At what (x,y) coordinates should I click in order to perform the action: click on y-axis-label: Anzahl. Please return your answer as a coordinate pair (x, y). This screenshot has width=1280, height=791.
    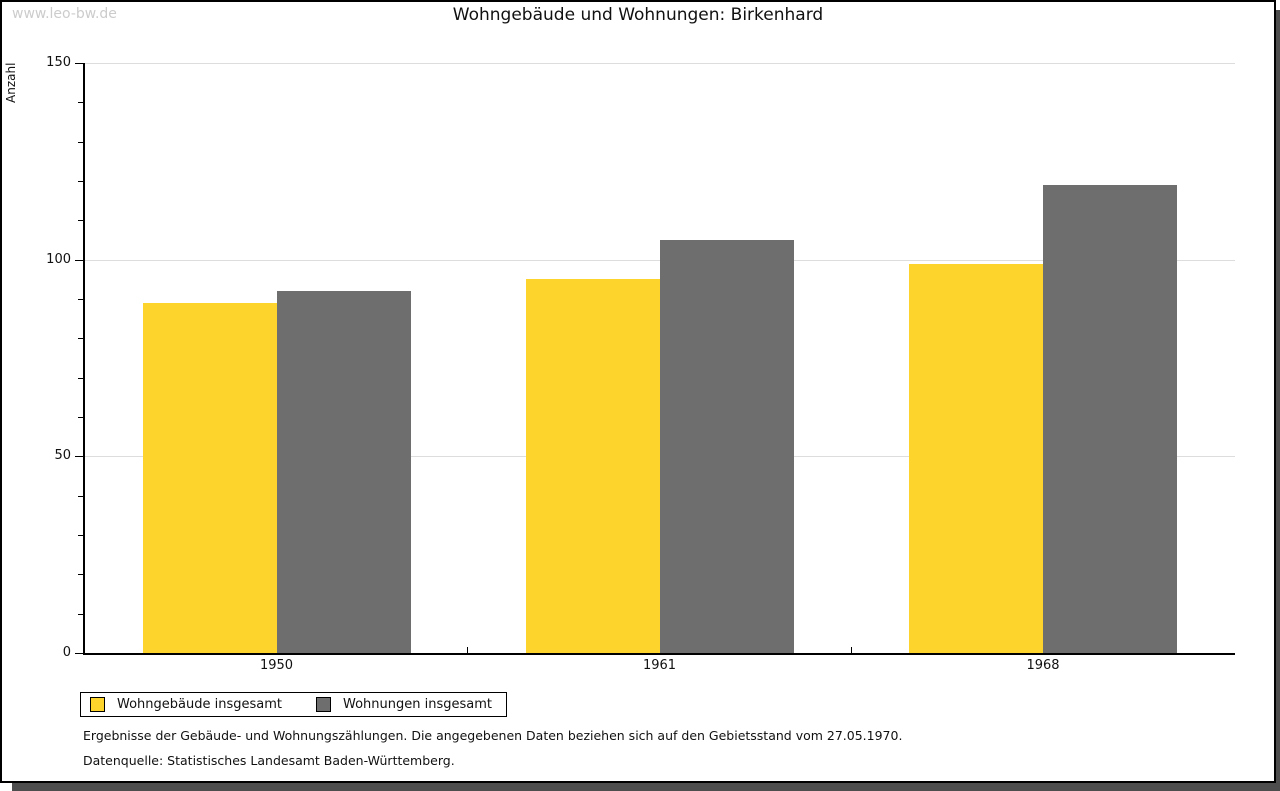
    Looking at the image, I should click on (11, 83).